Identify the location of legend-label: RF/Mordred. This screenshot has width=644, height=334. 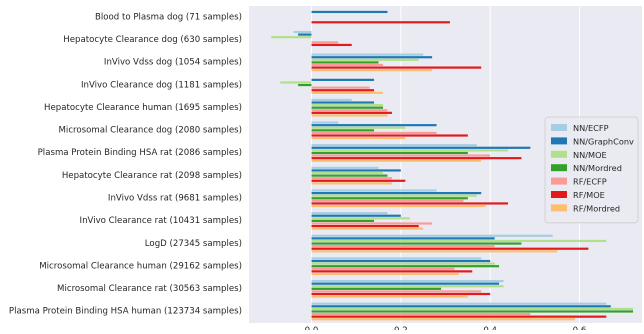
(596, 208).